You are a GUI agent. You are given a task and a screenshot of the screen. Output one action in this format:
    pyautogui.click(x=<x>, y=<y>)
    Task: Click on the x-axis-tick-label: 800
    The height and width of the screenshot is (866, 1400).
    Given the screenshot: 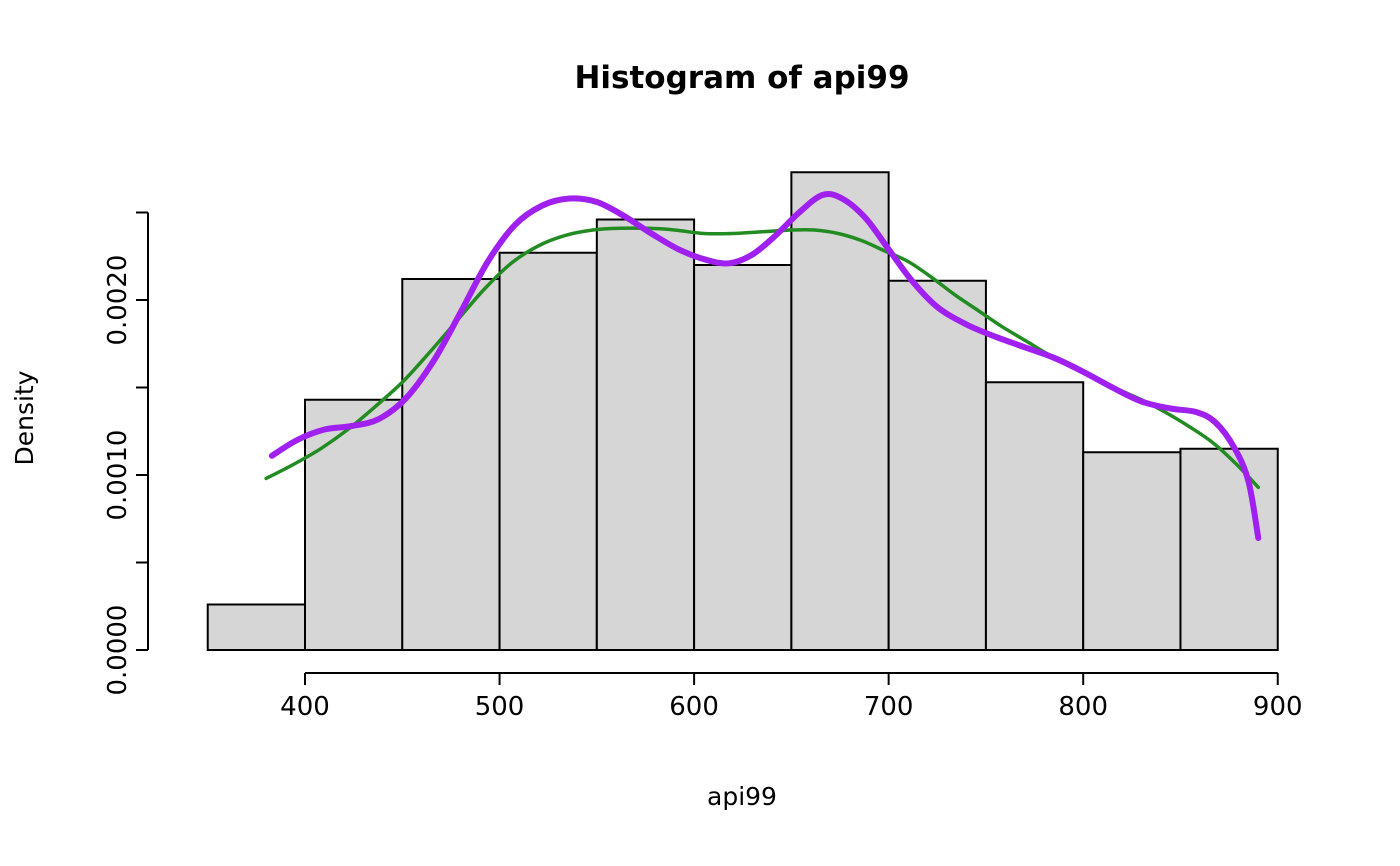 What is the action you would take?
    pyautogui.click(x=1083, y=707)
    